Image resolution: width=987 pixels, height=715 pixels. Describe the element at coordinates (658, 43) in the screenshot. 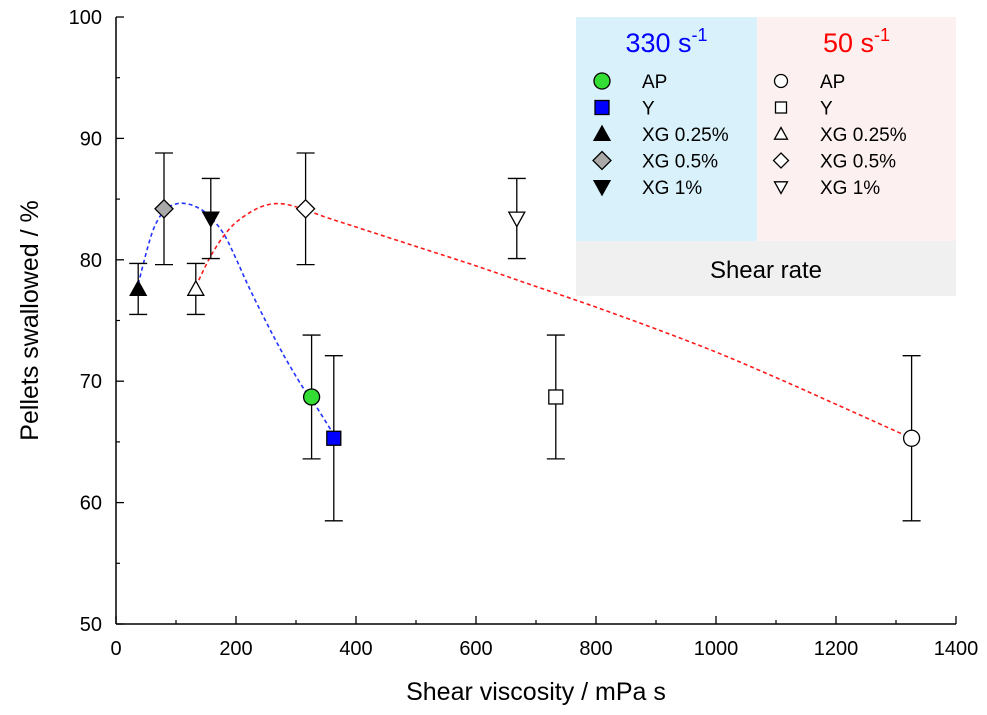

I see `legend-header-330-base: 330 s` at that location.